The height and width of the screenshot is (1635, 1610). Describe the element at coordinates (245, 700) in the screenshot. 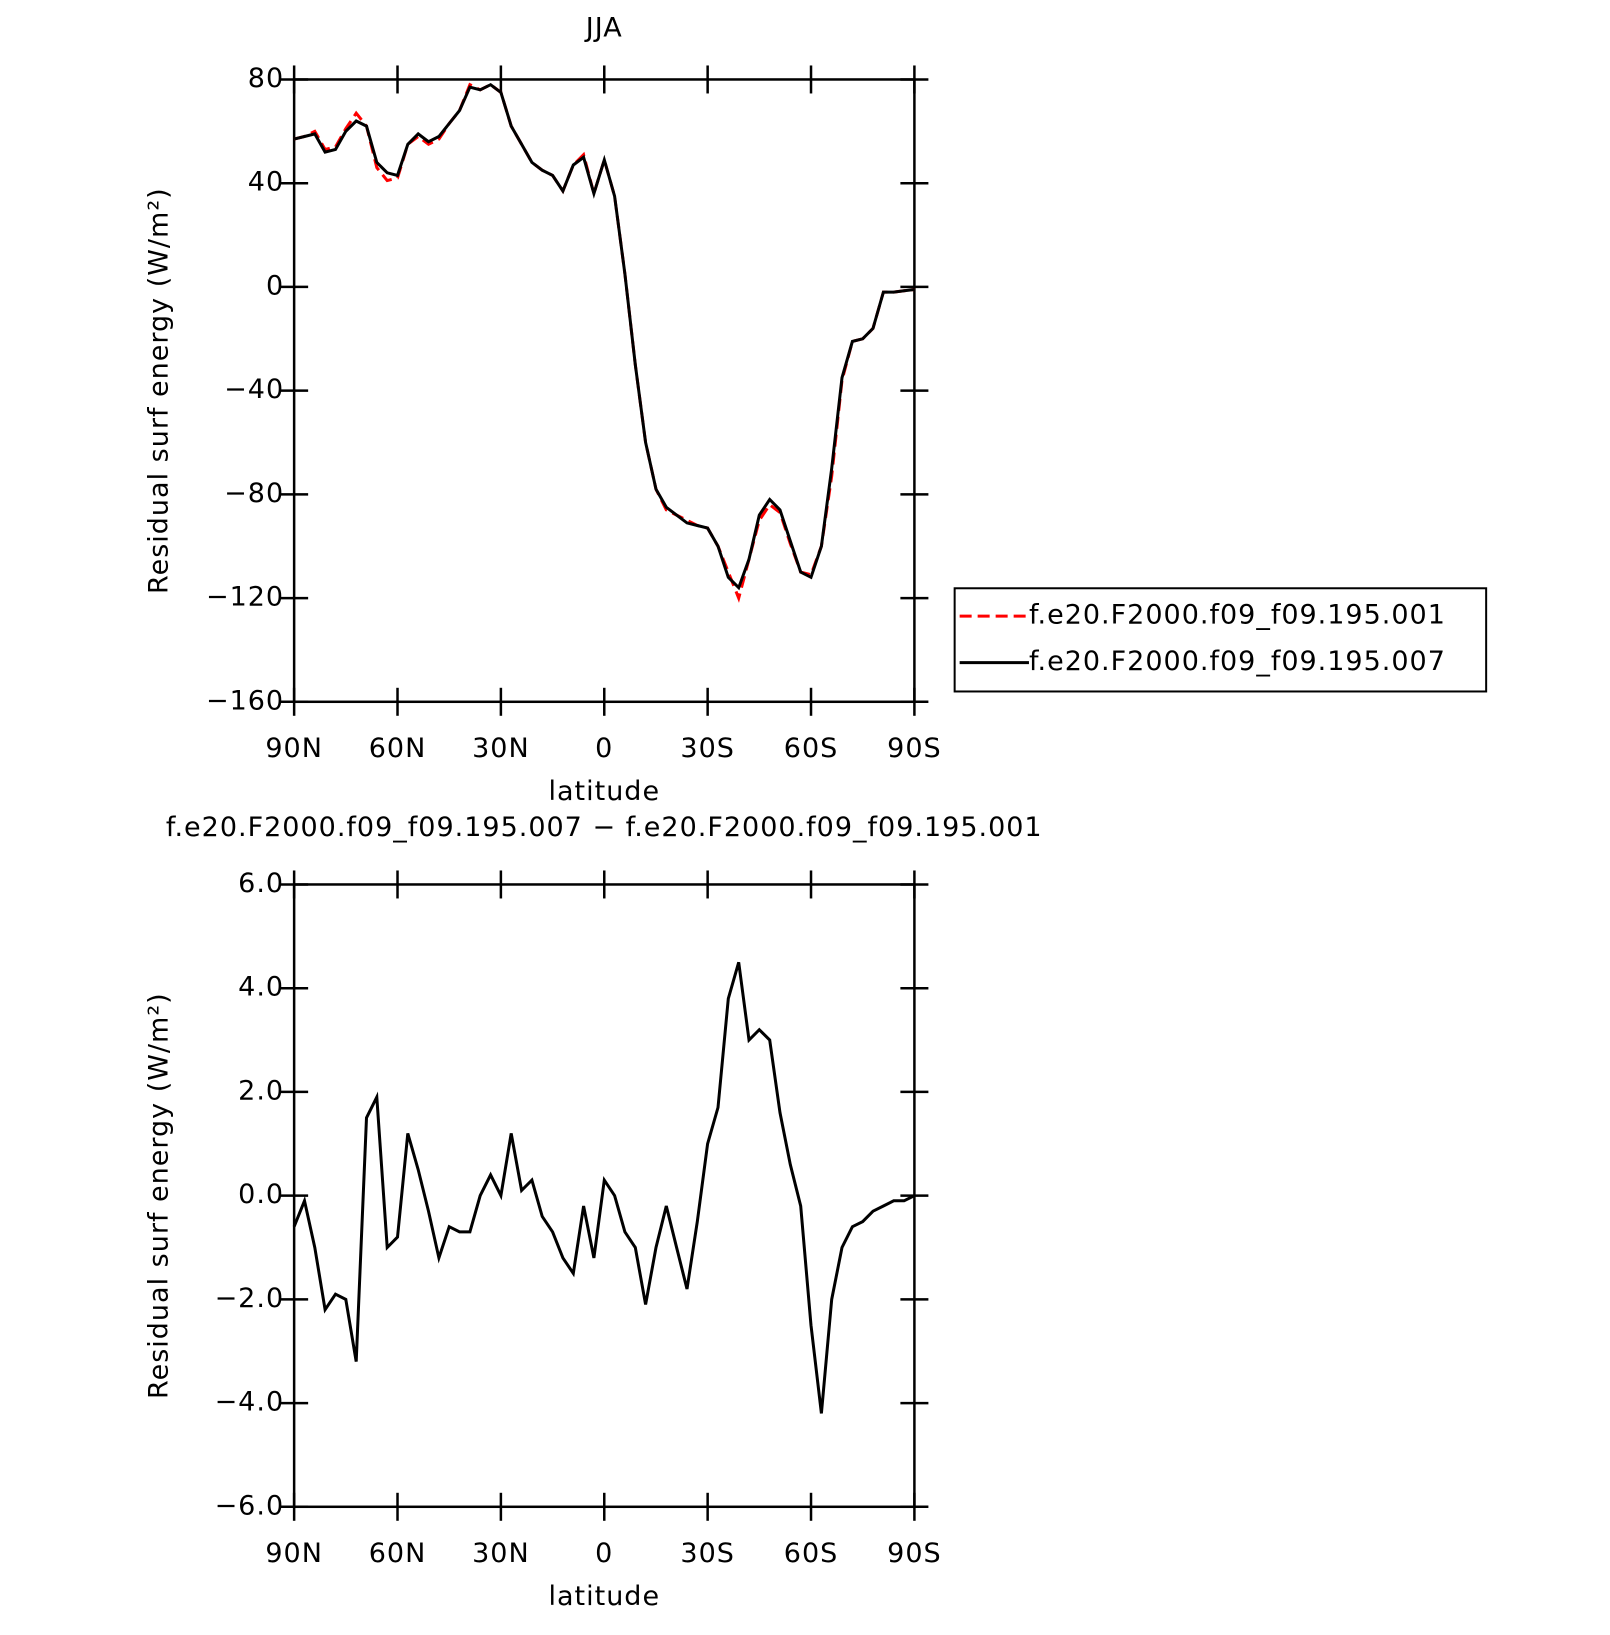

I see `y-tick-label: −160` at that location.